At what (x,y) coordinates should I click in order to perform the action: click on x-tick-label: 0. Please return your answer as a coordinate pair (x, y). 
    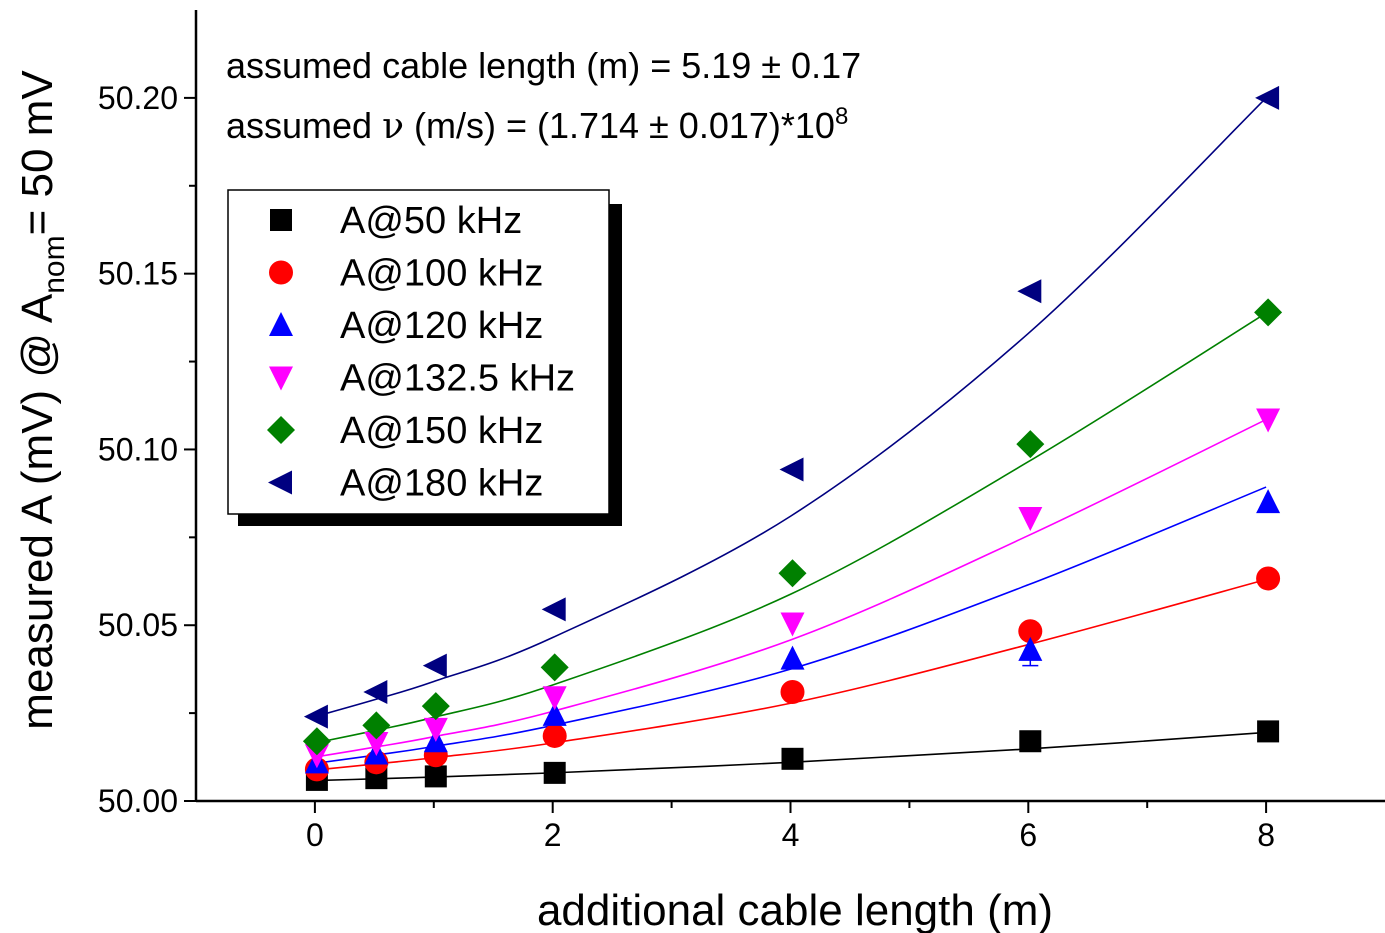
    Looking at the image, I should click on (315, 835).